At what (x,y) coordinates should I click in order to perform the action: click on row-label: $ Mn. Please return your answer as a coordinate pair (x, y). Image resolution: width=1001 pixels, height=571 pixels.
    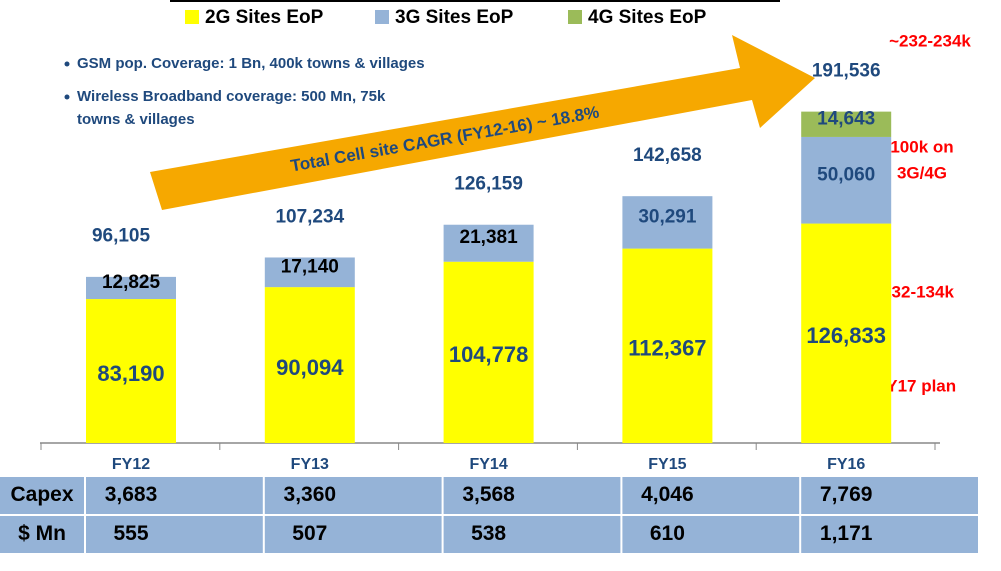
    Looking at the image, I should click on (42, 533).